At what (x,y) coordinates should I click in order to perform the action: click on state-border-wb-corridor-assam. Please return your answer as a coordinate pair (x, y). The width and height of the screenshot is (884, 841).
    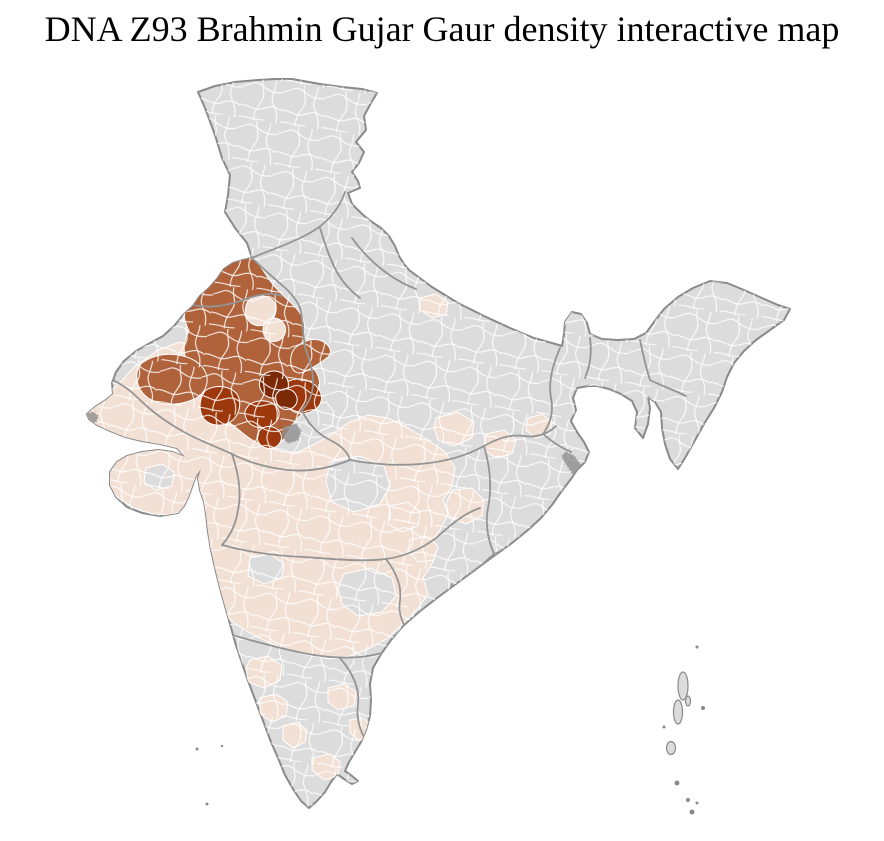
    Looking at the image, I should click on (588, 358).